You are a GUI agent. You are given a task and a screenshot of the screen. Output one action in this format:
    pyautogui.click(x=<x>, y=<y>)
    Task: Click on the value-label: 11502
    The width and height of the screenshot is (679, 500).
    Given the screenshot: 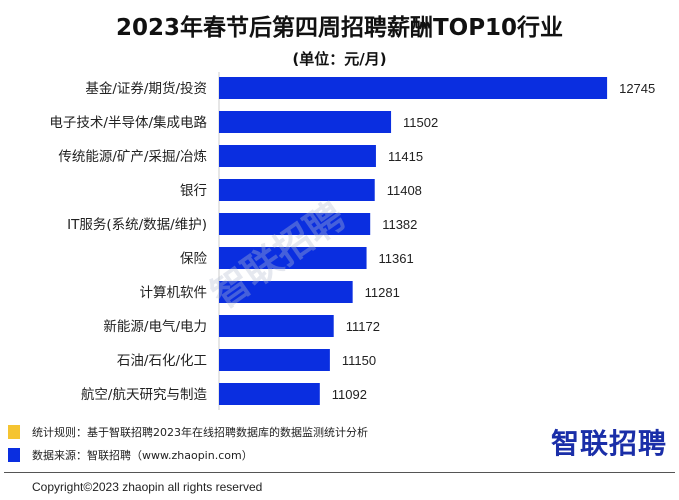 What is the action you would take?
    pyautogui.click(x=420, y=122)
    